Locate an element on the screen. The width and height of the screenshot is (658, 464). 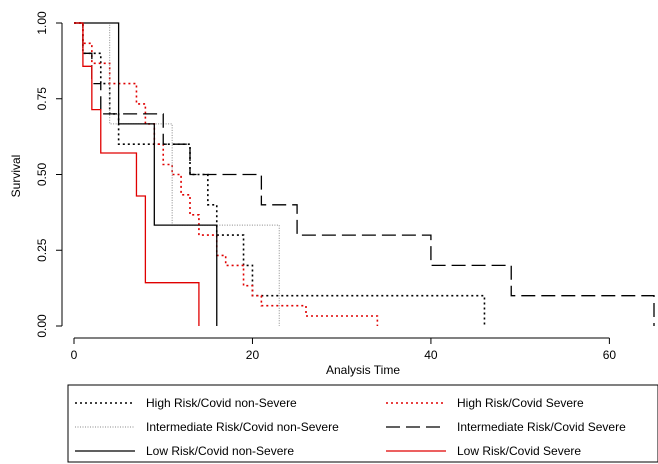
y-tick-label: 0.75 is located at coordinates (42, 99).